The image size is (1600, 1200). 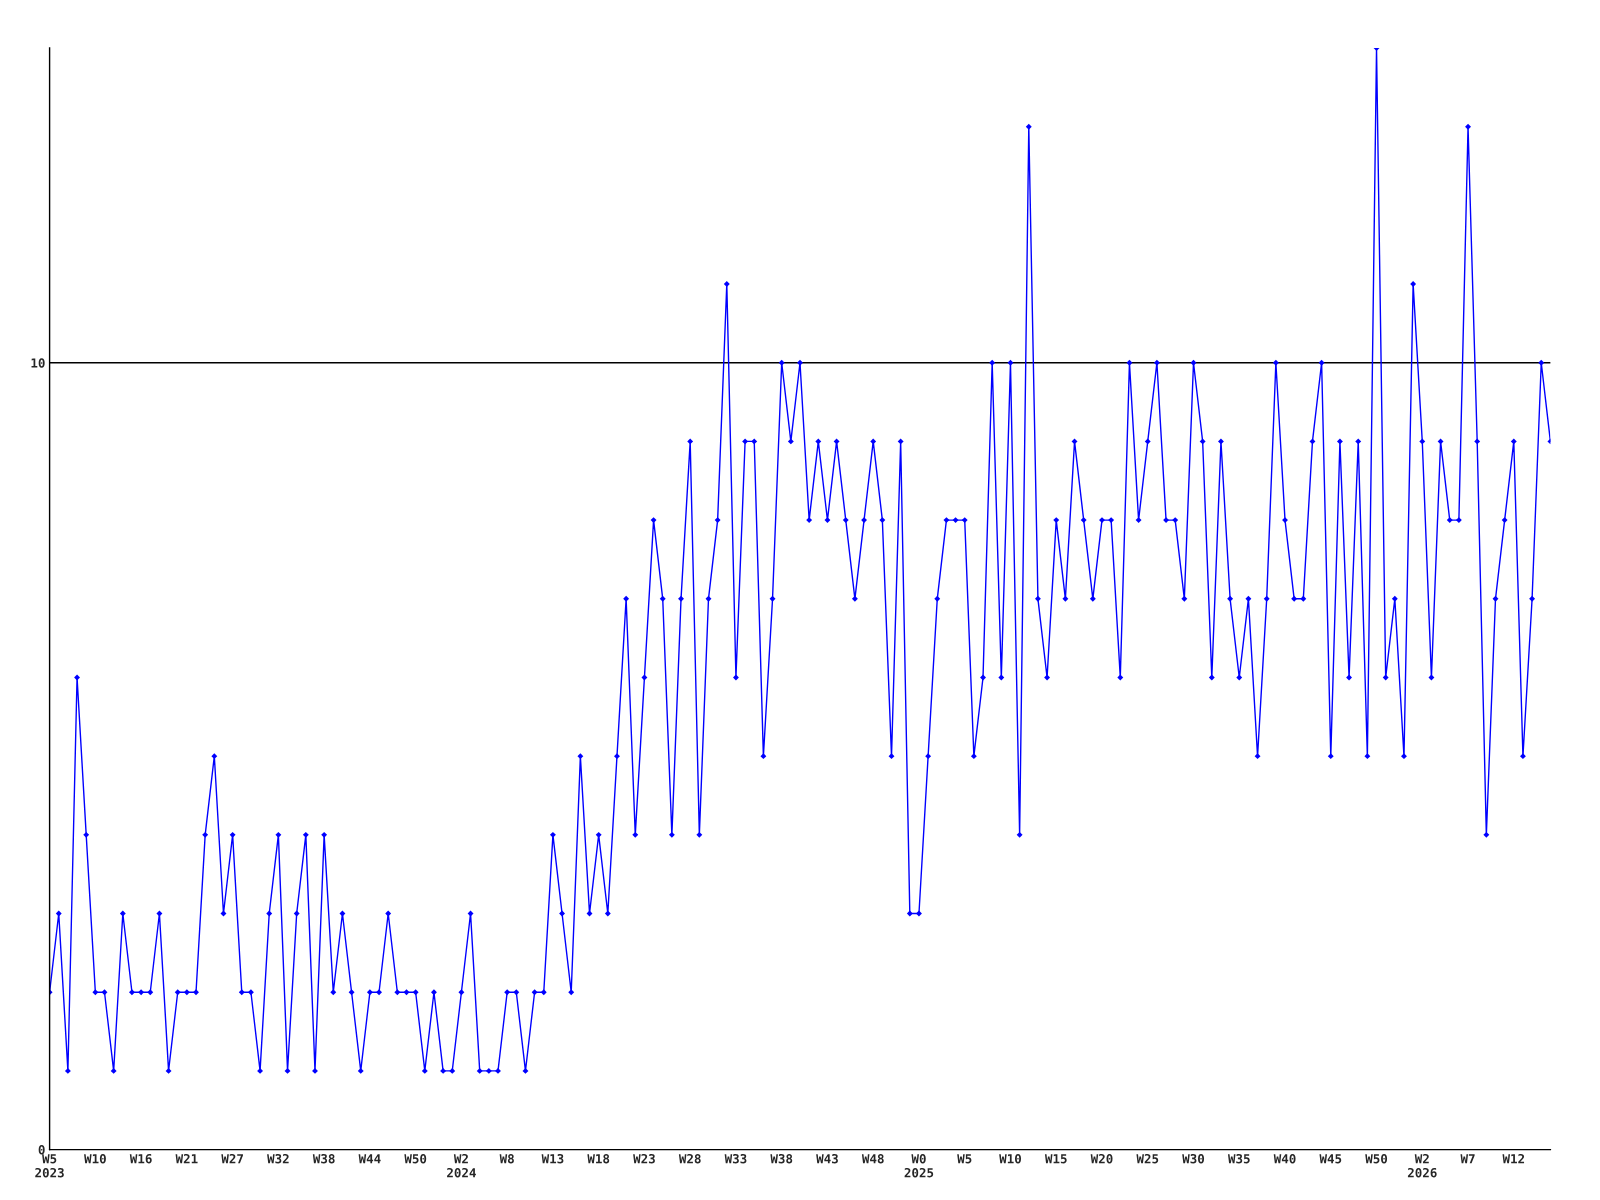 I want to click on x-tick-label: W45, so click(x=1330, y=1159).